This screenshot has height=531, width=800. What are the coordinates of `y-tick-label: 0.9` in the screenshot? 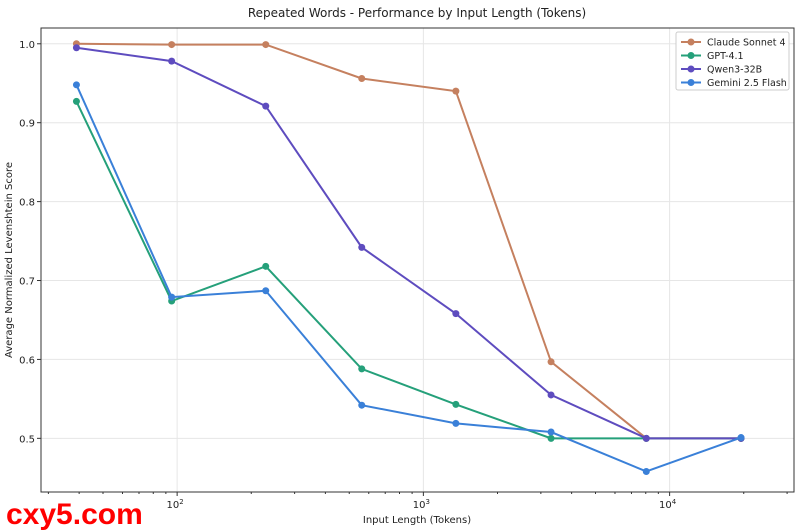 It's located at (27, 124).